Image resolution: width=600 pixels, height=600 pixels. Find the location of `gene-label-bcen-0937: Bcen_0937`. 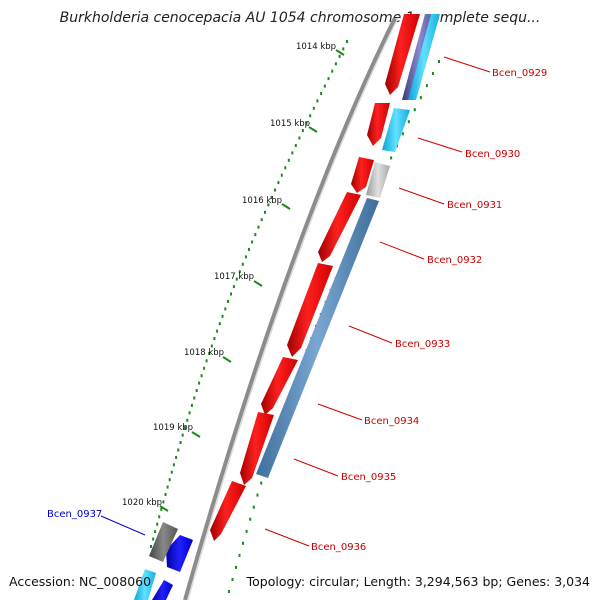

gene-label-bcen-0937: Bcen_0937 is located at coordinates (74, 514).